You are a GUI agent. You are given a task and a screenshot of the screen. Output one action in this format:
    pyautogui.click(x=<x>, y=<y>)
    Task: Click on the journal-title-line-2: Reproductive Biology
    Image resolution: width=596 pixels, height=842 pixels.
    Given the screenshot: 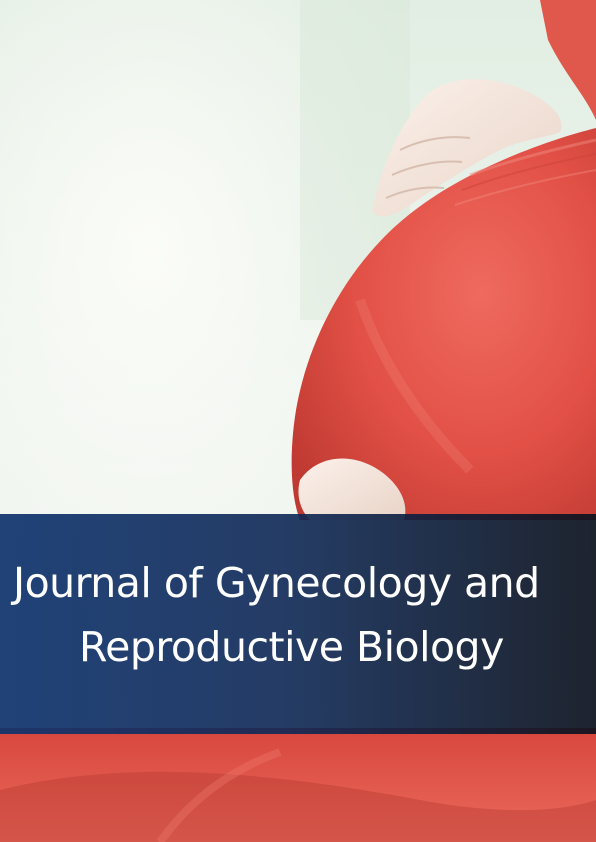 What is the action you would take?
    pyautogui.click(x=291, y=647)
    